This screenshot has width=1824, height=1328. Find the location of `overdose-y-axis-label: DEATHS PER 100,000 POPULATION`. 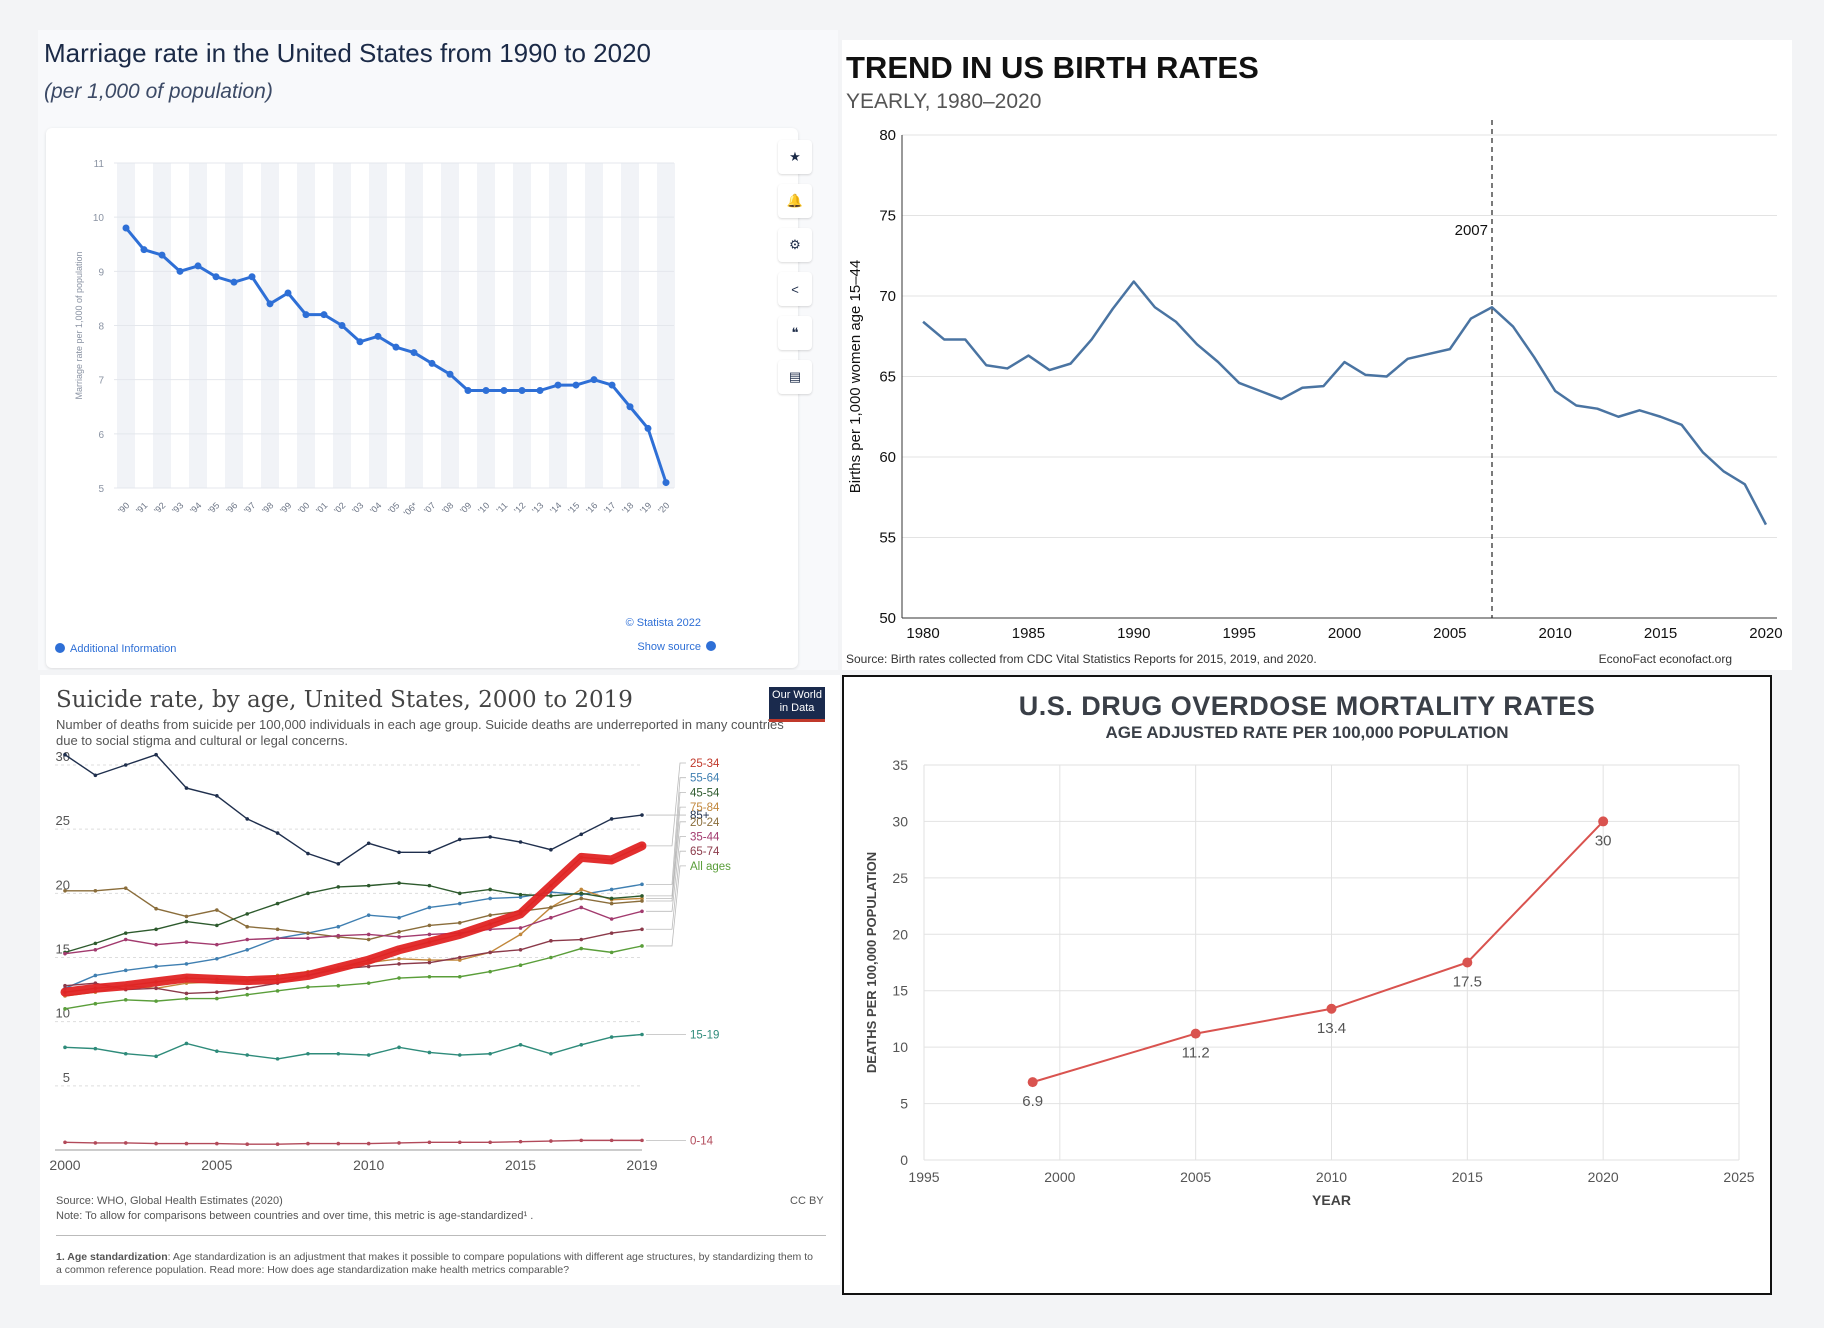

overdose-y-axis-label: DEATHS PER 100,000 POPULATION is located at coordinates (871, 962).